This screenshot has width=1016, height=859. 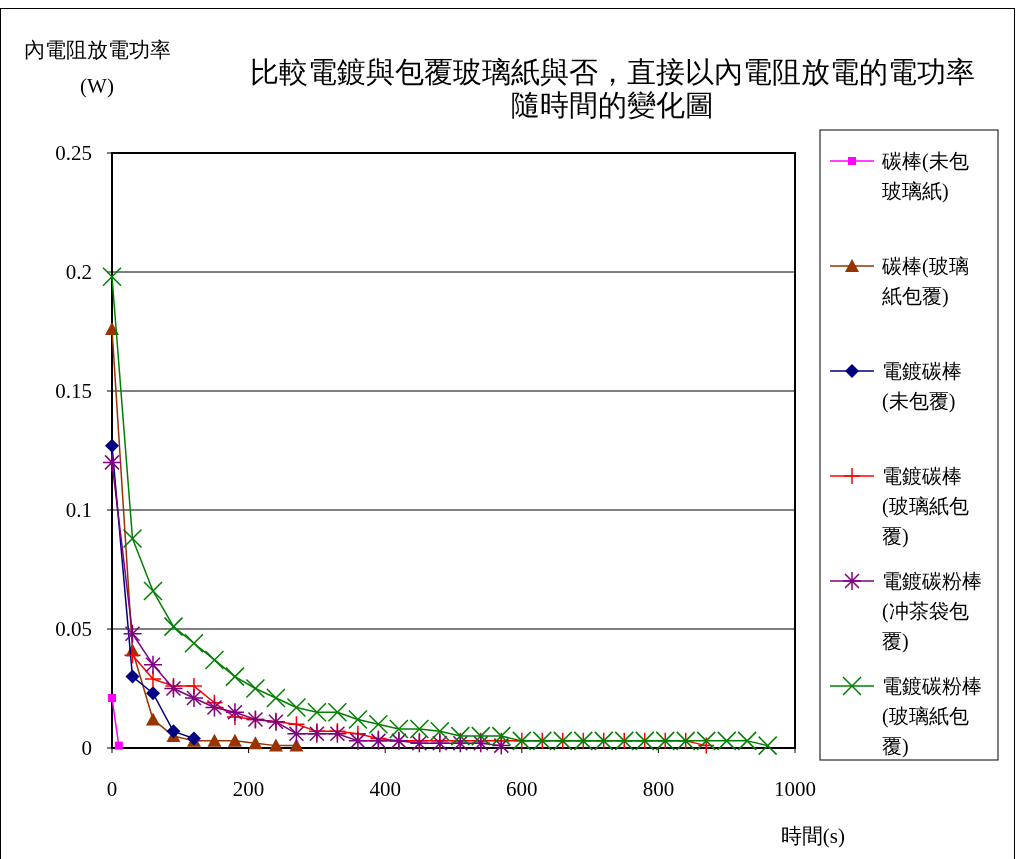 I want to click on chart-title: 比較電鍍與包覆玻璃紙與否，直接以內電阻放電的電功率隨時間的變化圖, so click(x=612, y=88).